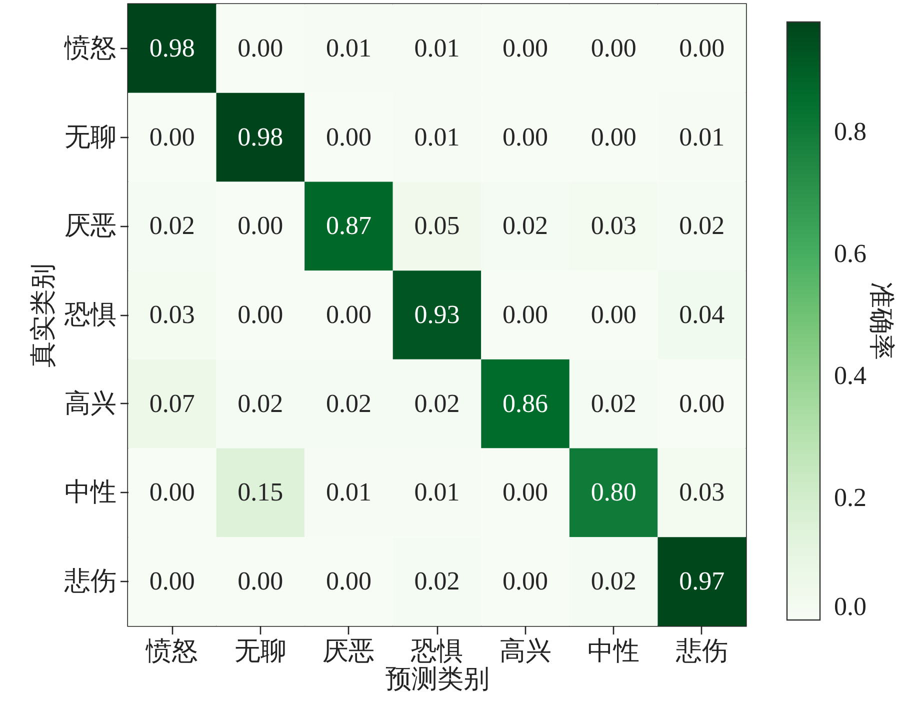 Image resolution: width=921 pixels, height=713 pixels. What do you see at coordinates (90, 581) in the screenshot?
I see `y-tick-label: 悲伤` at bounding box center [90, 581].